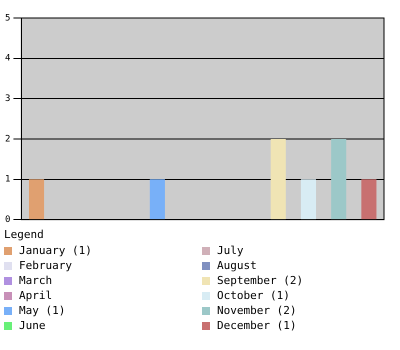 This screenshot has height=350, width=400. Describe the element at coordinates (256, 310) in the screenshot. I see `legend-label: November (2)` at that location.